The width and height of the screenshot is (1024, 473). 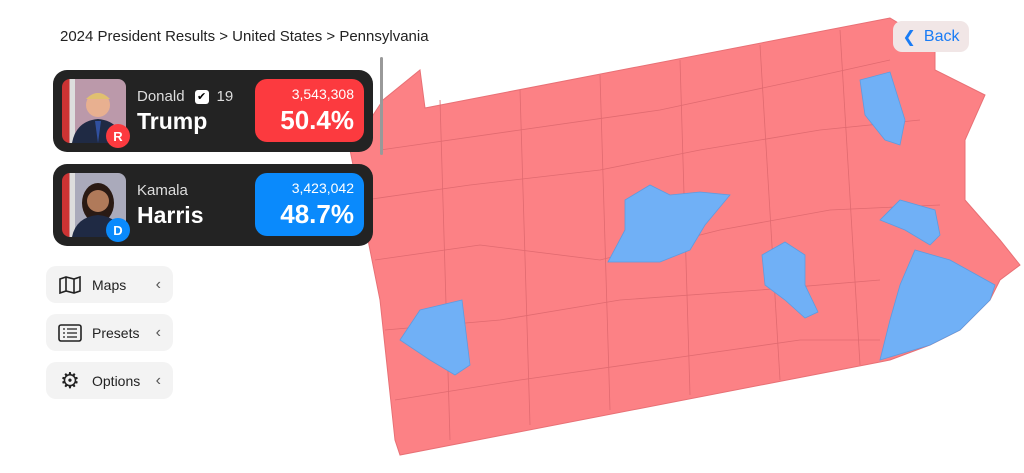 I want to click on last-name: Harris, so click(x=170, y=215).